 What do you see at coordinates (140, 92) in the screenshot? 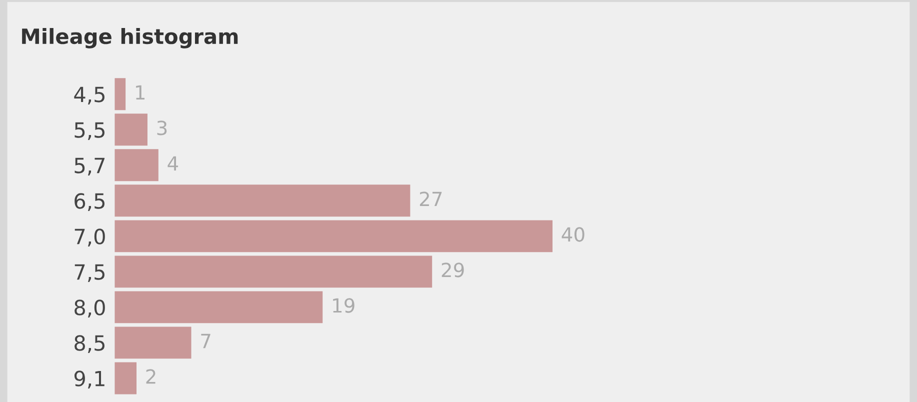
I see `data-label: 1` at bounding box center [140, 92].